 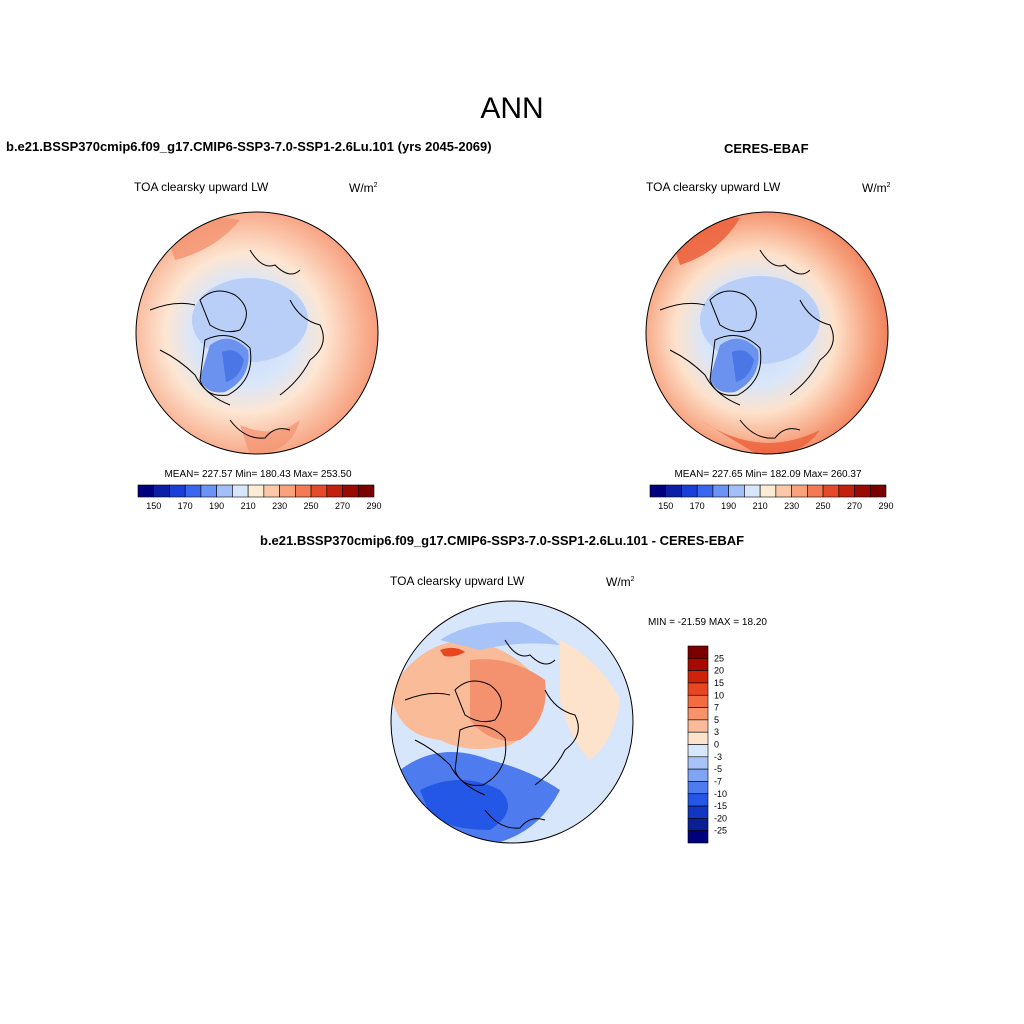 What do you see at coordinates (766, 148) in the screenshot?
I see `obs-panel-title: CERES-EBAF` at bounding box center [766, 148].